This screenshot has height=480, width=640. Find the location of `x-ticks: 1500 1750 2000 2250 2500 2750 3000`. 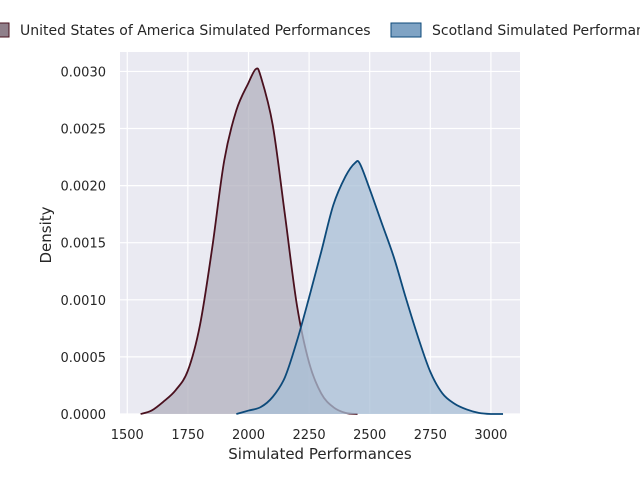

x-ticks: 1500 1750 2000 2250 2500 2750 3000 is located at coordinates (309, 435).